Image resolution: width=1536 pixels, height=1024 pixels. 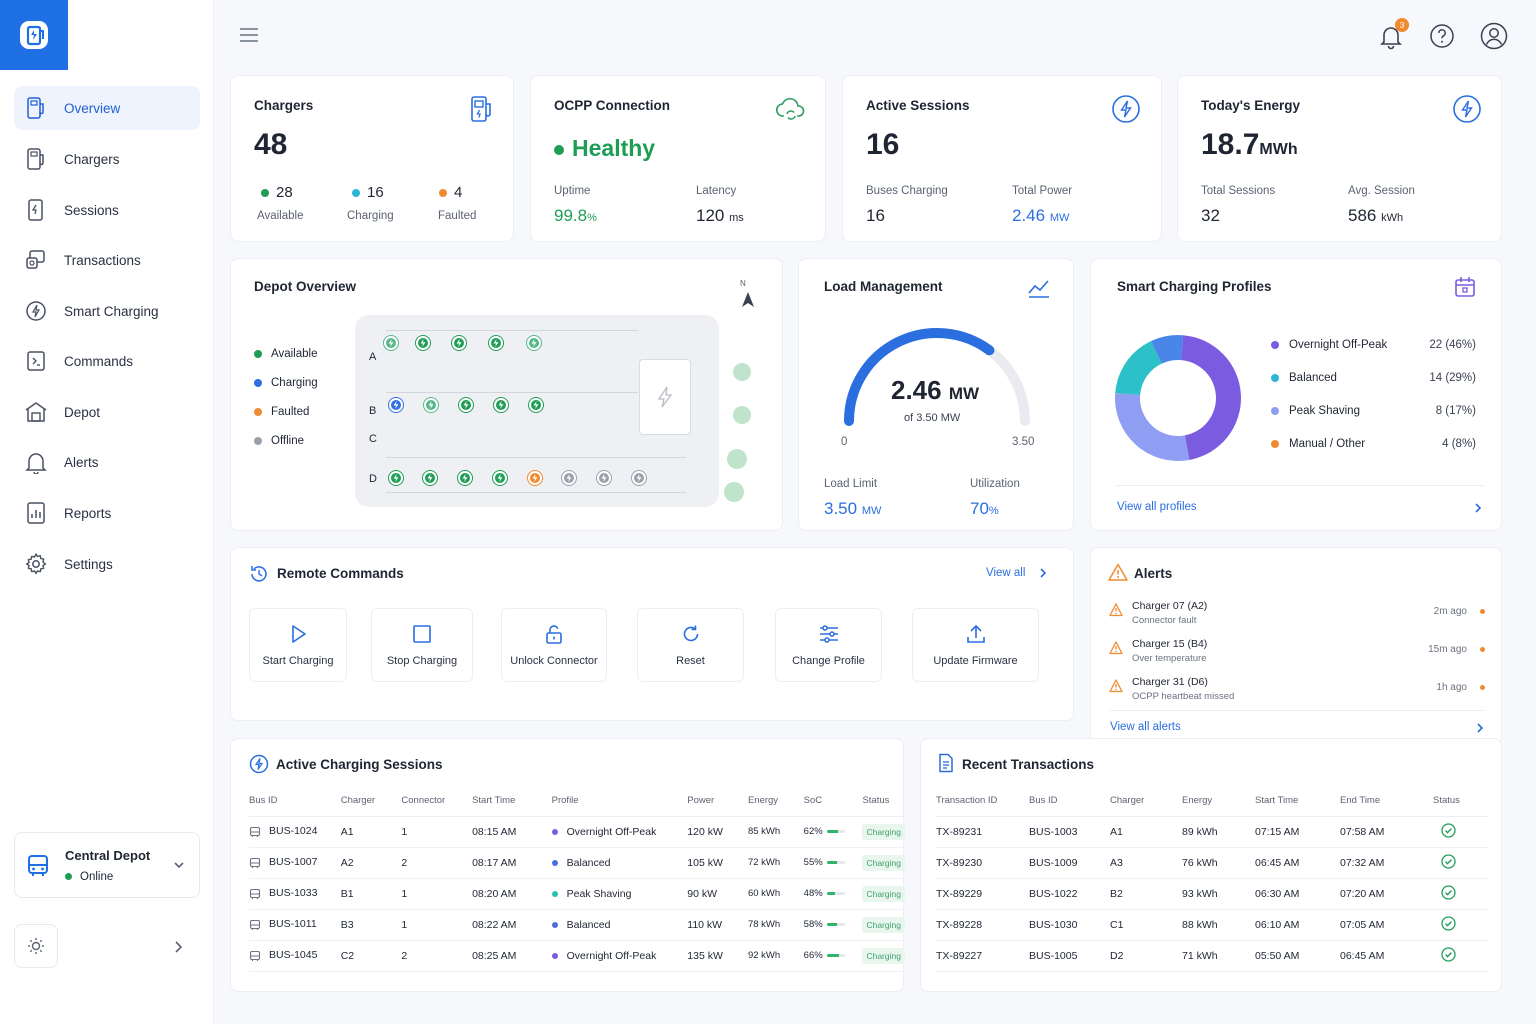 I want to click on reports-icon, so click(x=36, y=513).